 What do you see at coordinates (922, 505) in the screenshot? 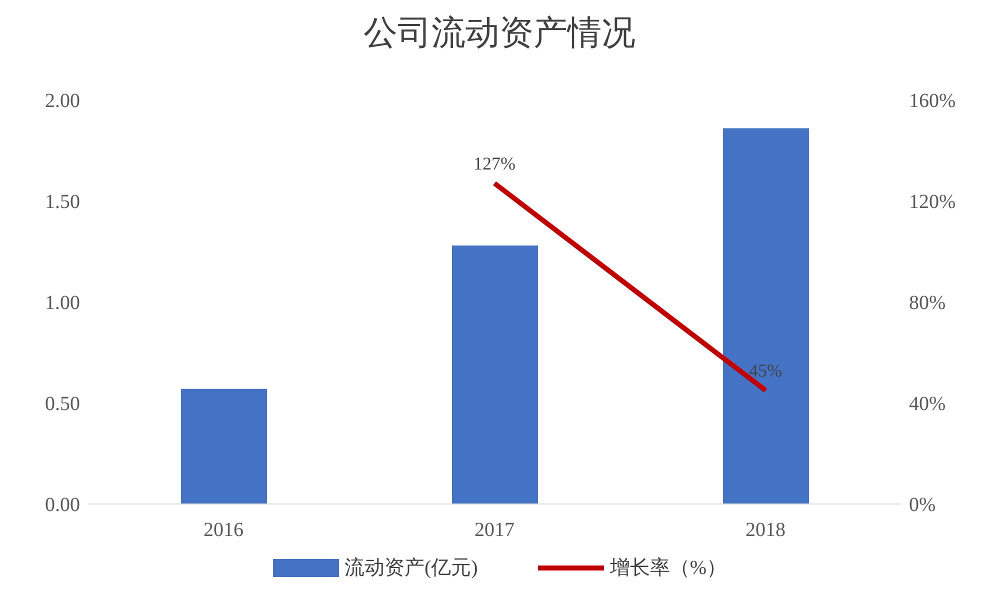
I see `y2-tick-label: 0%` at bounding box center [922, 505].